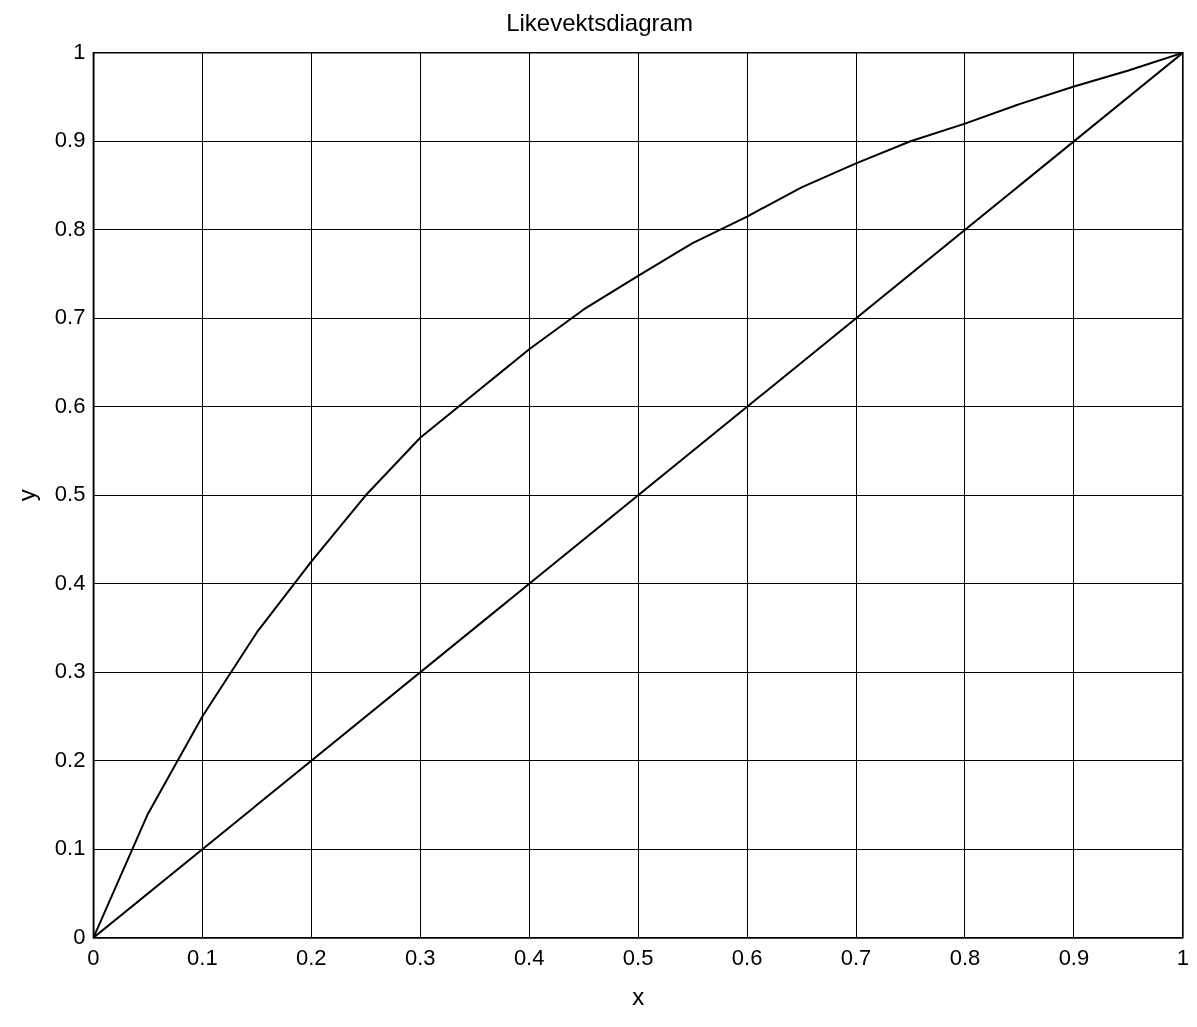 The height and width of the screenshot is (1027, 1197). Describe the element at coordinates (529, 958) in the screenshot. I see `x-tick-label: 0.4` at that location.